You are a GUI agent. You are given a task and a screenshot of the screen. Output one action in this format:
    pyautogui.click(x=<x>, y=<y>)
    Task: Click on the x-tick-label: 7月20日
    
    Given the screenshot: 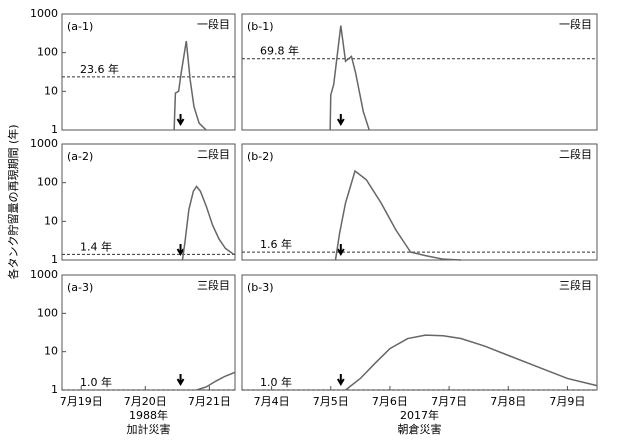 What is the action you would take?
    pyautogui.click(x=145, y=401)
    